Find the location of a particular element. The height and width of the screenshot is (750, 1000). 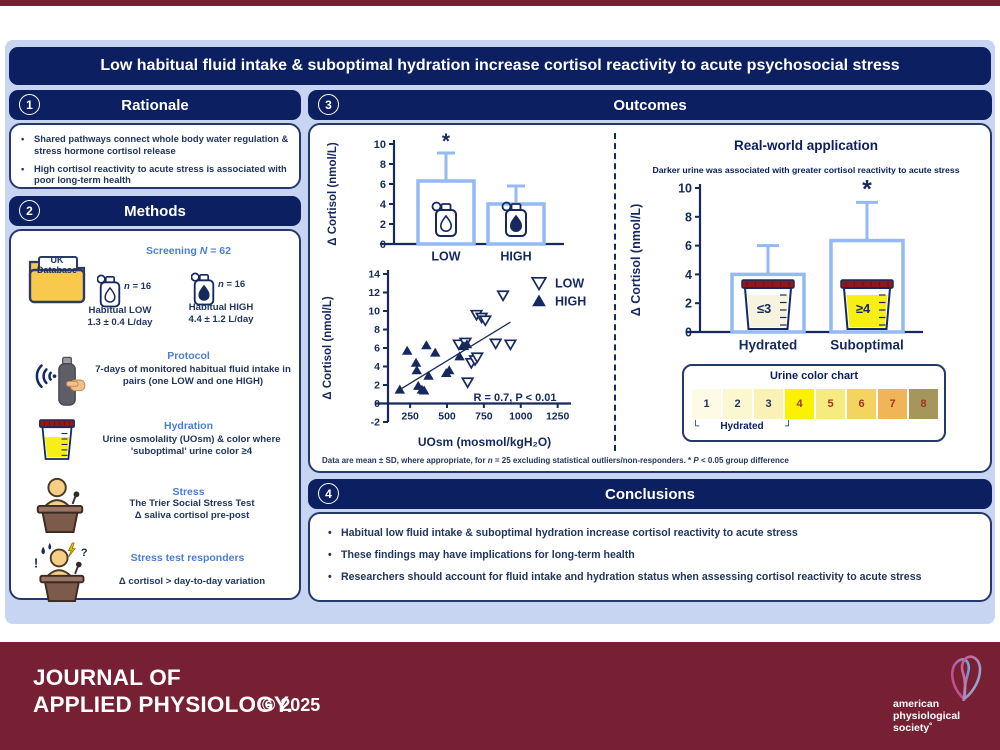

rationale-number-badge: 1 is located at coordinates (29, 104).